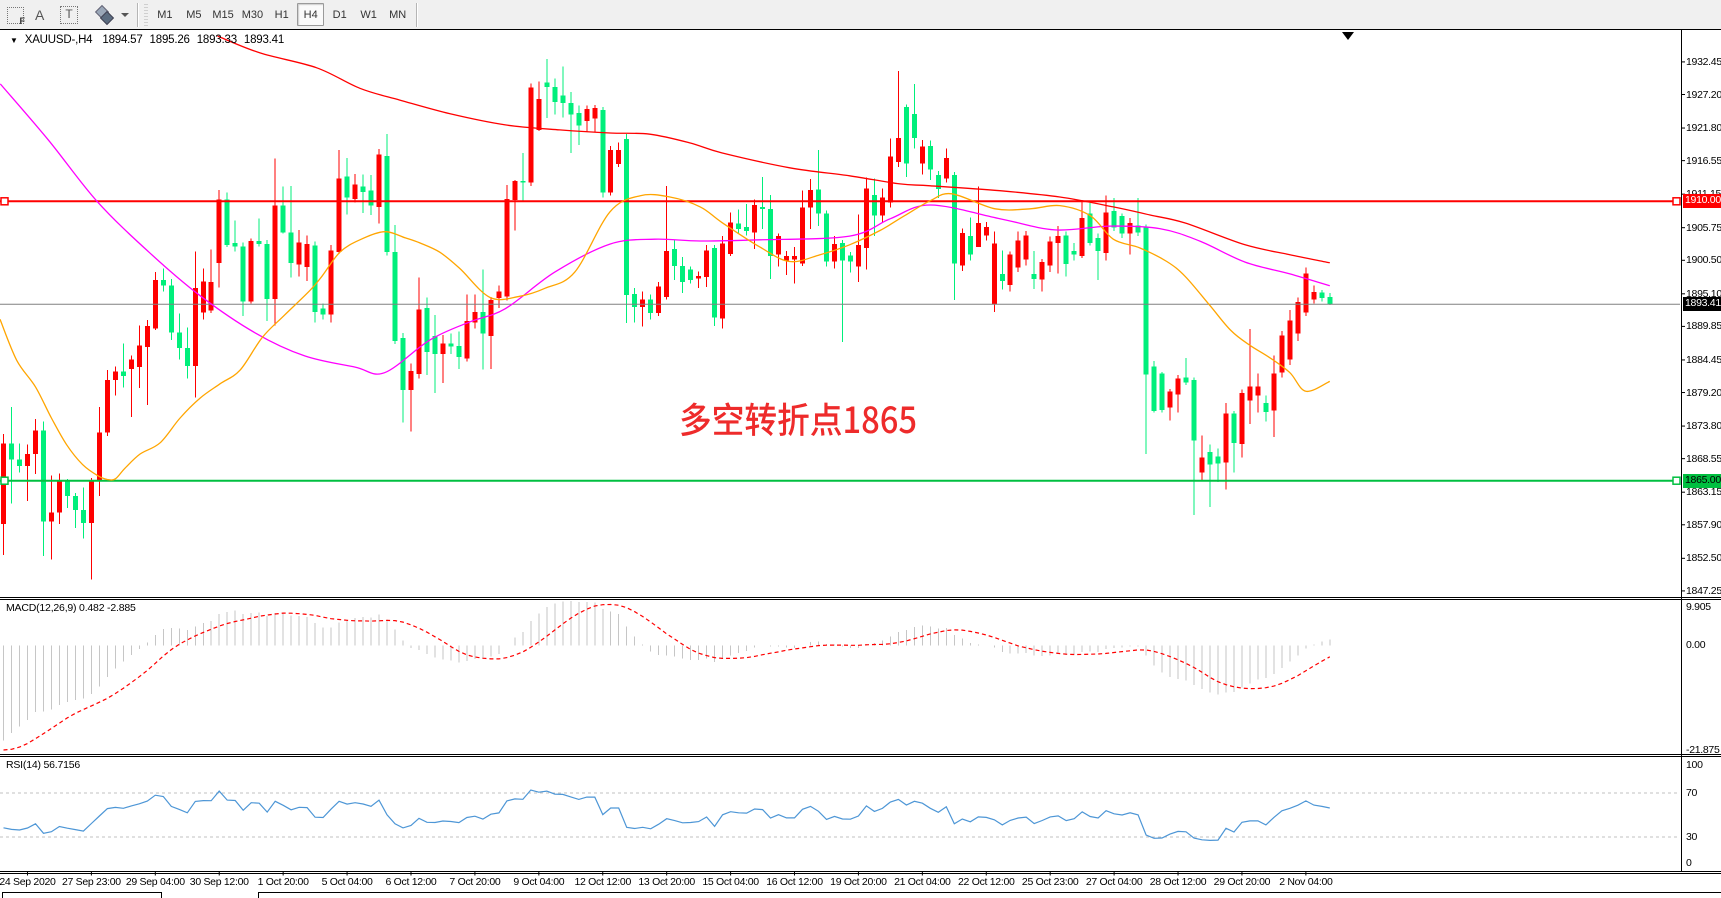 This screenshot has height=898, width=1721. Describe the element at coordinates (1702, 480) in the screenshot. I see `support-price-badge: 1865.00` at that location.